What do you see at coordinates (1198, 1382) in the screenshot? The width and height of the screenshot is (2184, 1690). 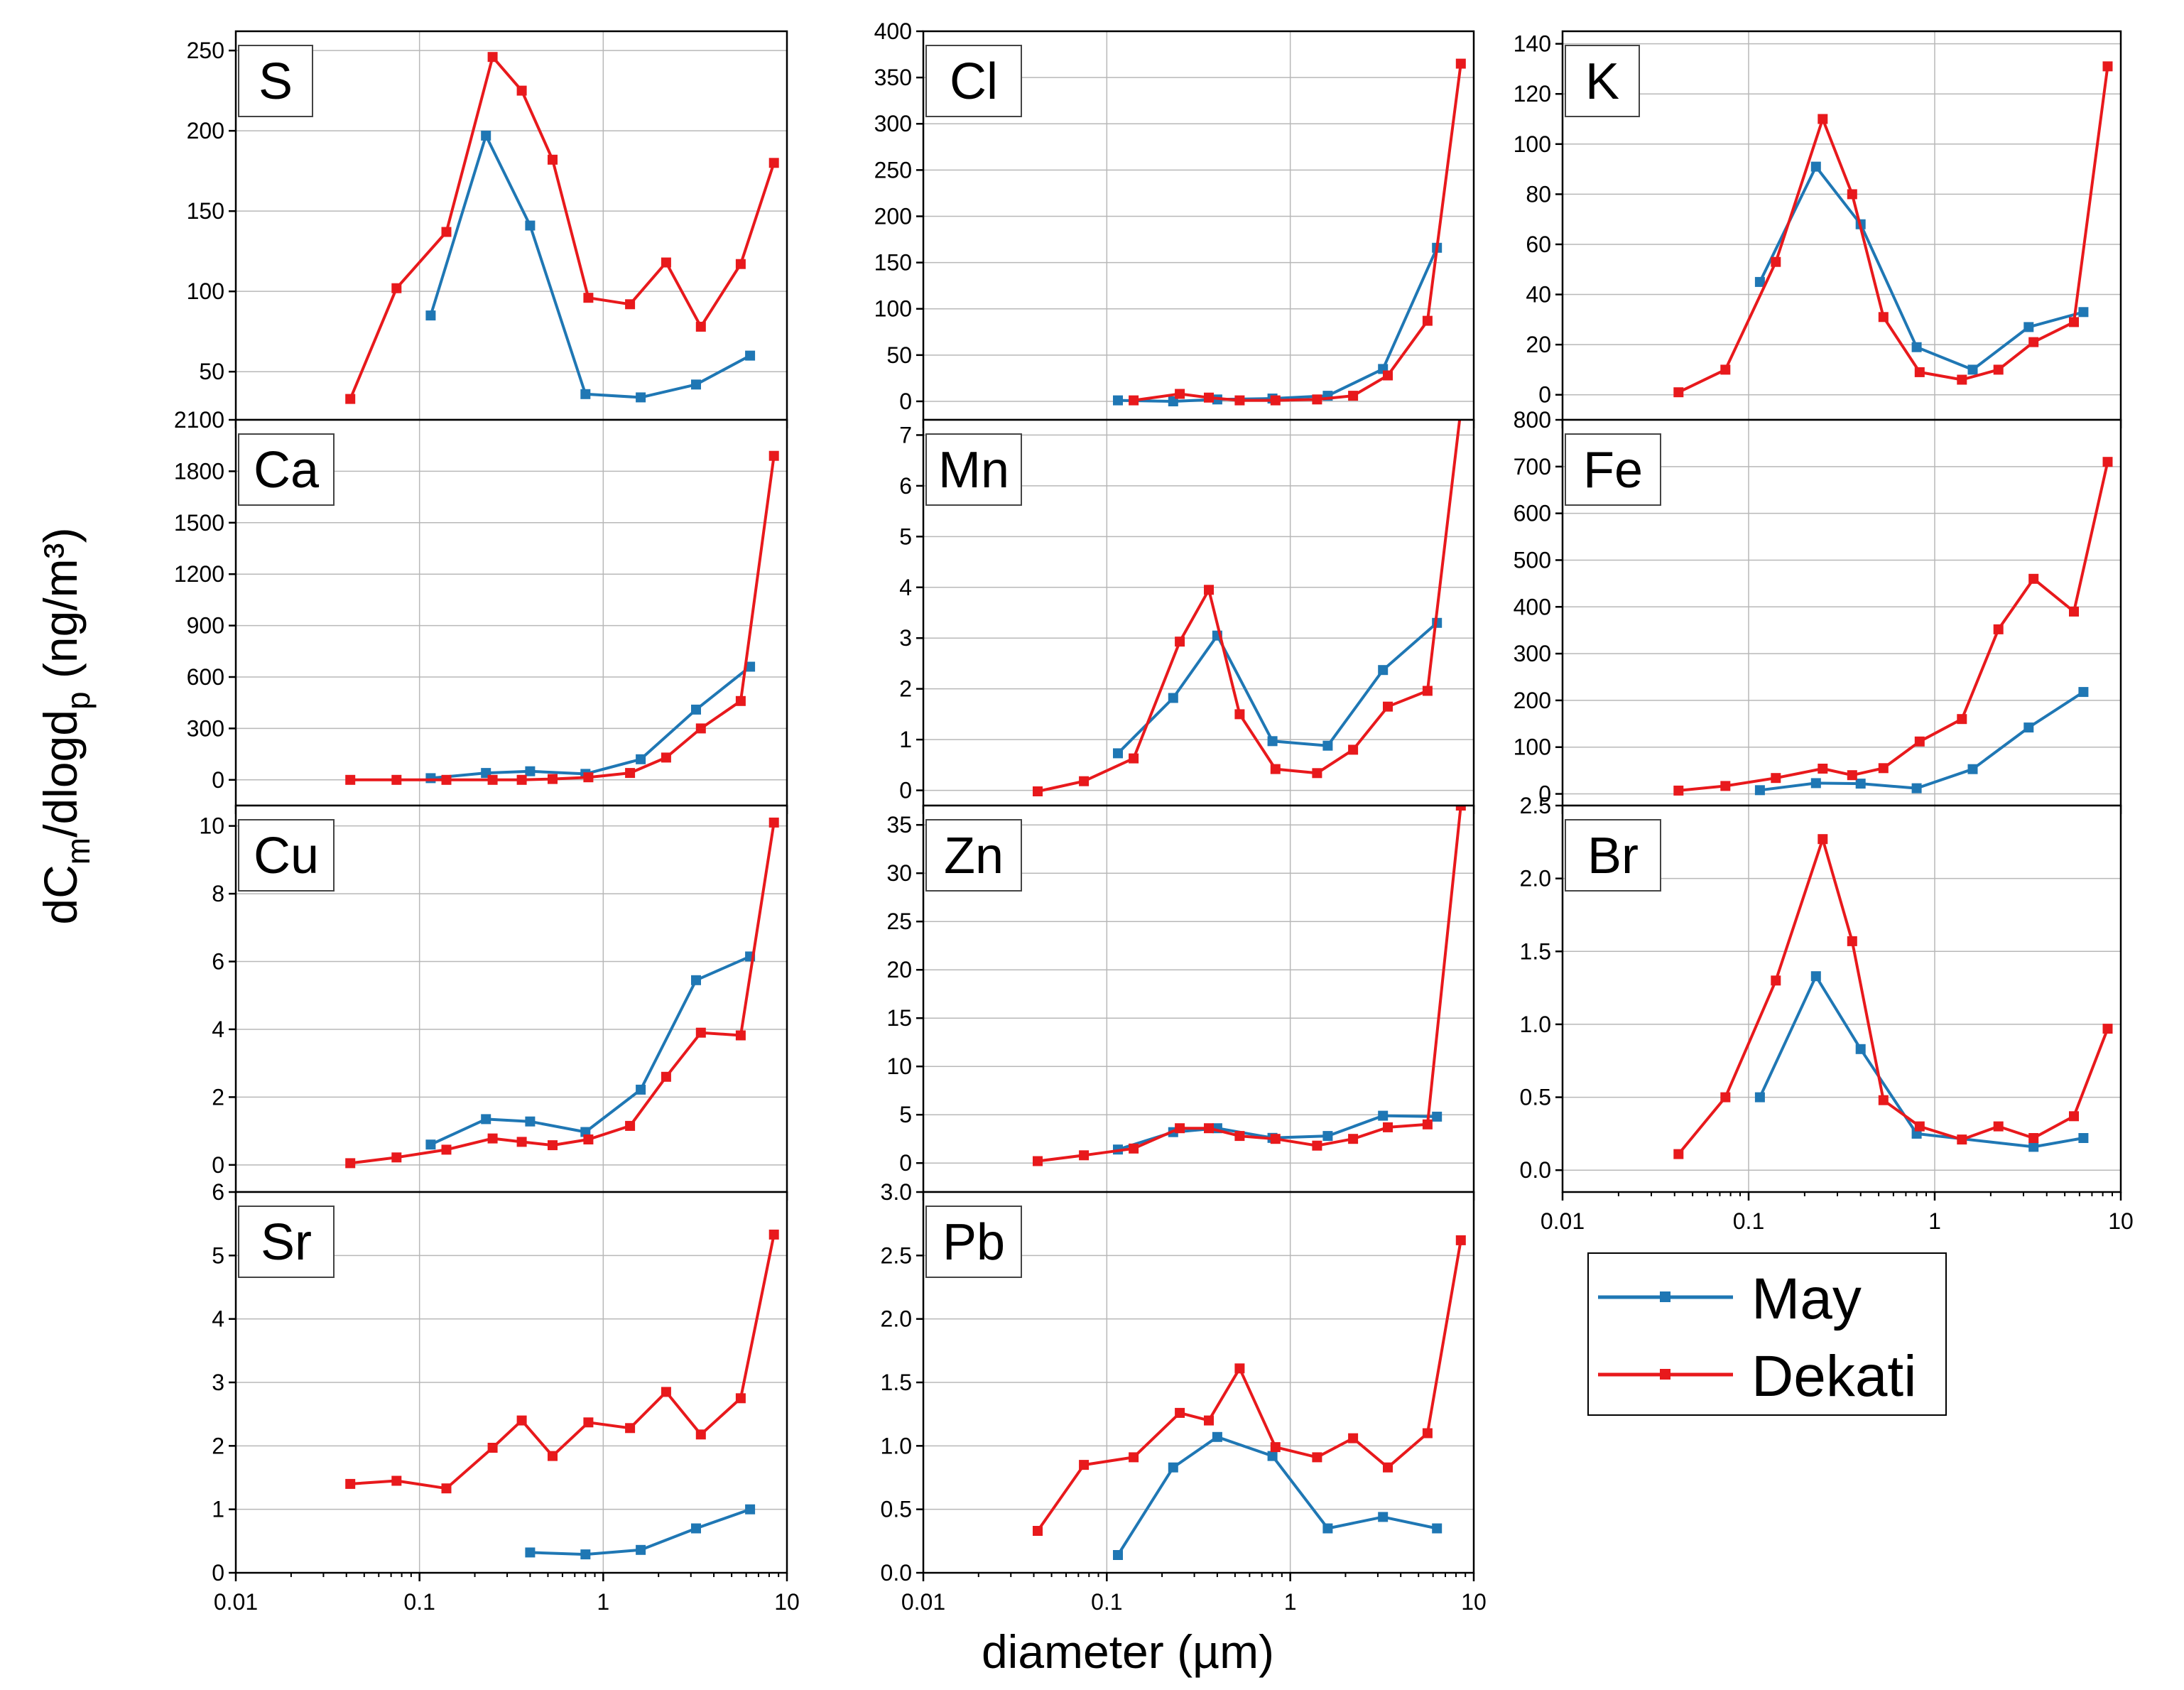 I see `plot-frame-pb` at bounding box center [1198, 1382].